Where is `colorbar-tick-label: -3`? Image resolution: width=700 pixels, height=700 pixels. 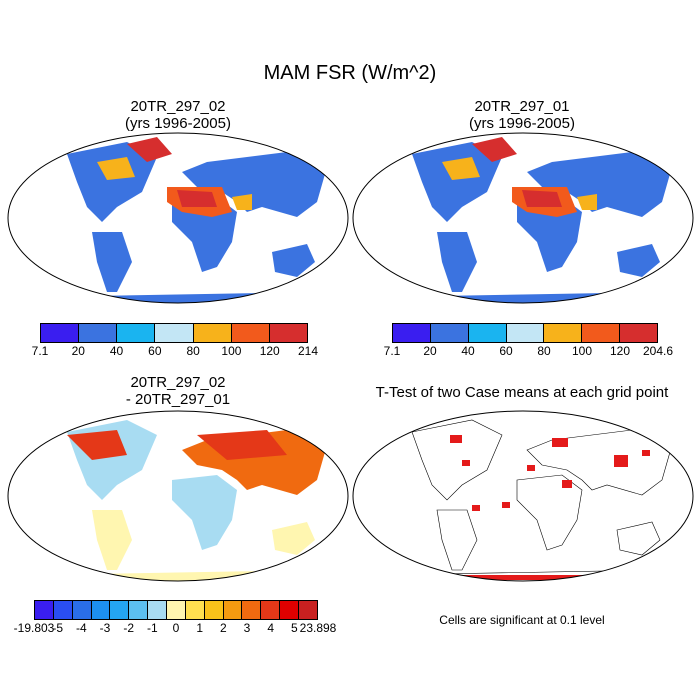 colorbar-tick-label: -3 is located at coordinates (105, 628).